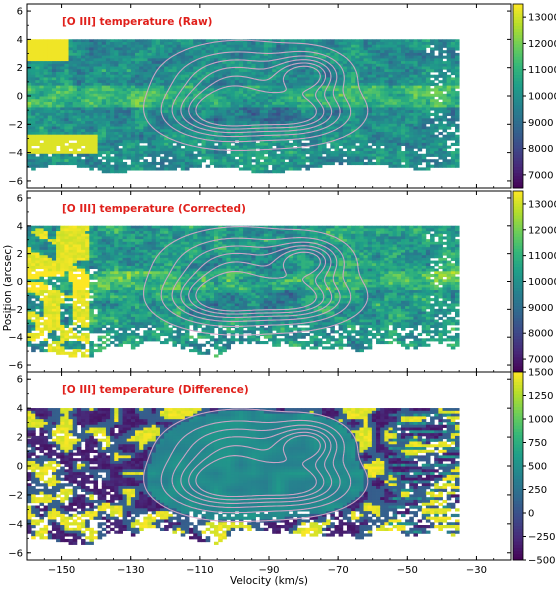  Describe the element at coordinates (20, 467) in the screenshot. I see `y-tick-label: 0` at that location.